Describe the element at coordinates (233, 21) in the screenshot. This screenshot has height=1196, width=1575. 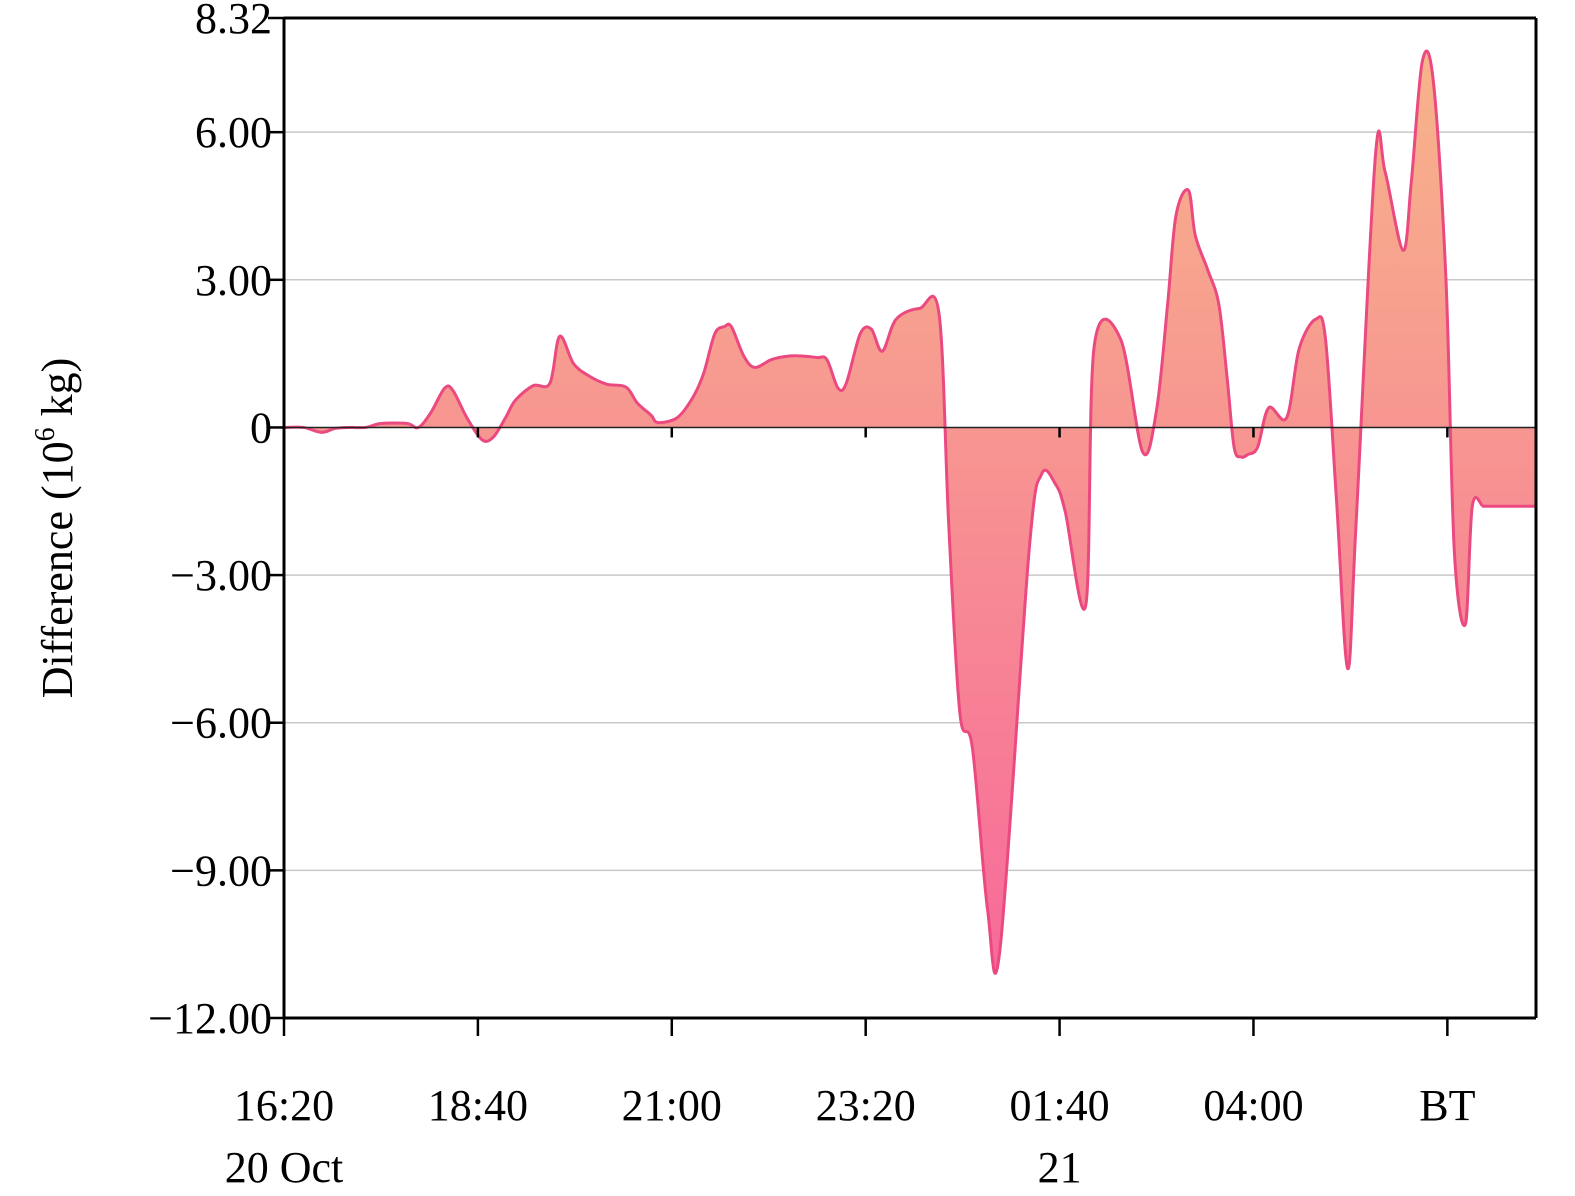
I see `y-tick-label: 8.32` at that location.